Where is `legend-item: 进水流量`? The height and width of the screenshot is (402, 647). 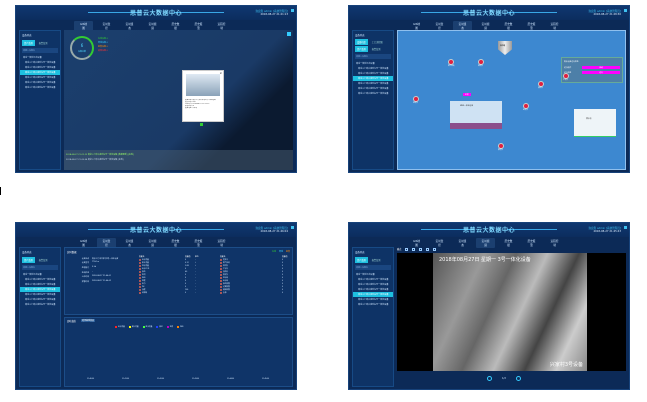 legend-item: 进水流量 is located at coordinates (147, 327).